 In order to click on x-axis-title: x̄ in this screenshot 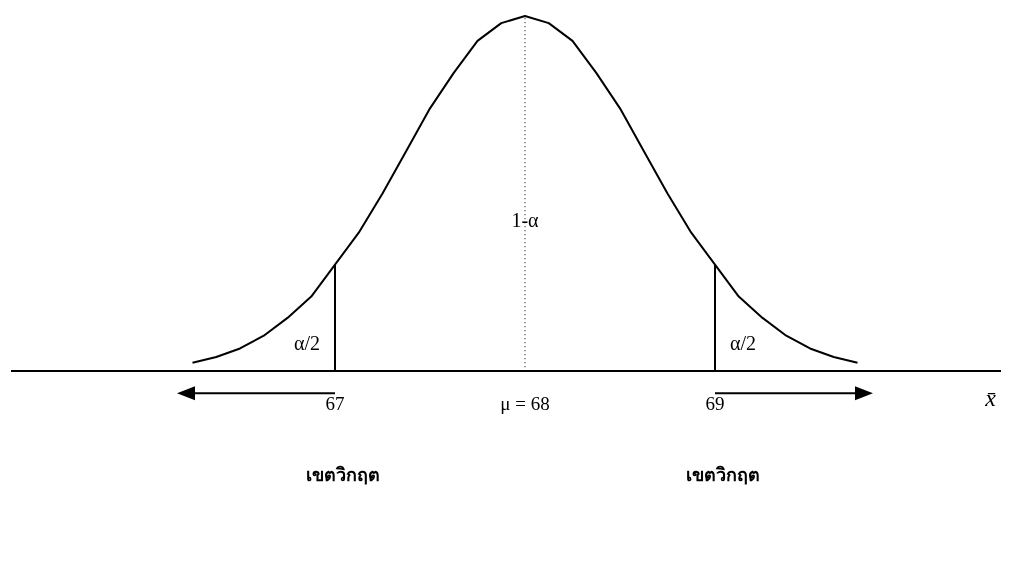, I will do `click(990, 397)`.